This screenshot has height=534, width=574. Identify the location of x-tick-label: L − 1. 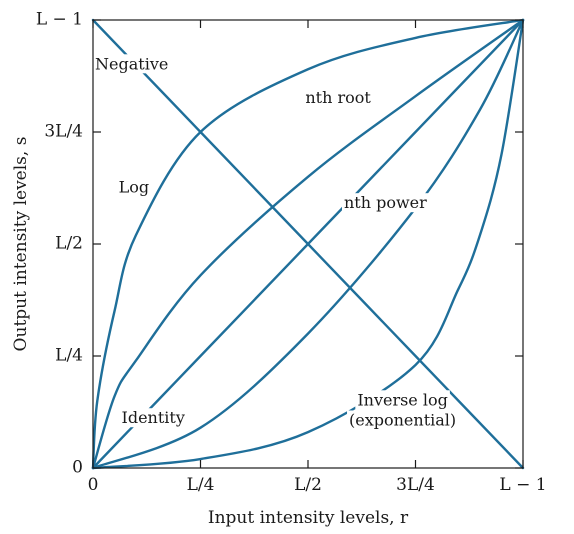
(522, 485).